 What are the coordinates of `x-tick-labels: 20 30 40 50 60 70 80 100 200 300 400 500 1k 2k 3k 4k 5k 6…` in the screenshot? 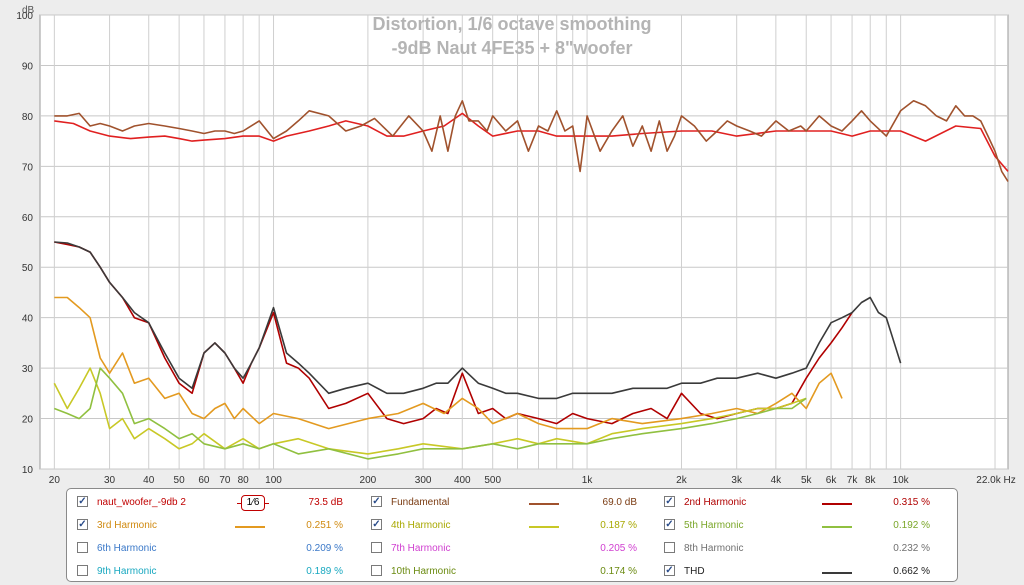 It's located at (532, 480).